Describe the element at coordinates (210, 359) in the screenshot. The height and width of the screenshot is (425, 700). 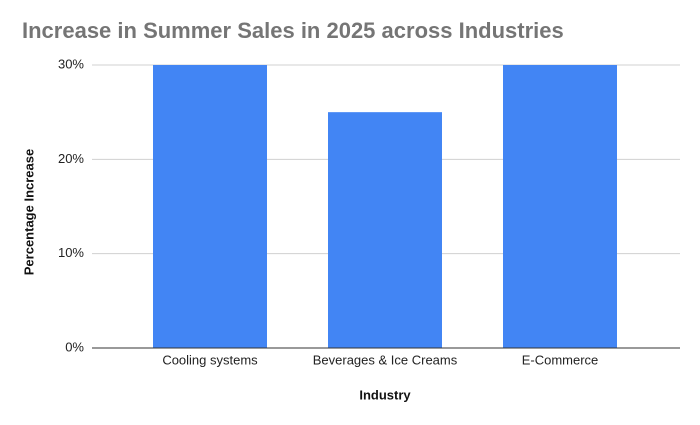
I see `x-tick-label: Cooling systems` at that location.